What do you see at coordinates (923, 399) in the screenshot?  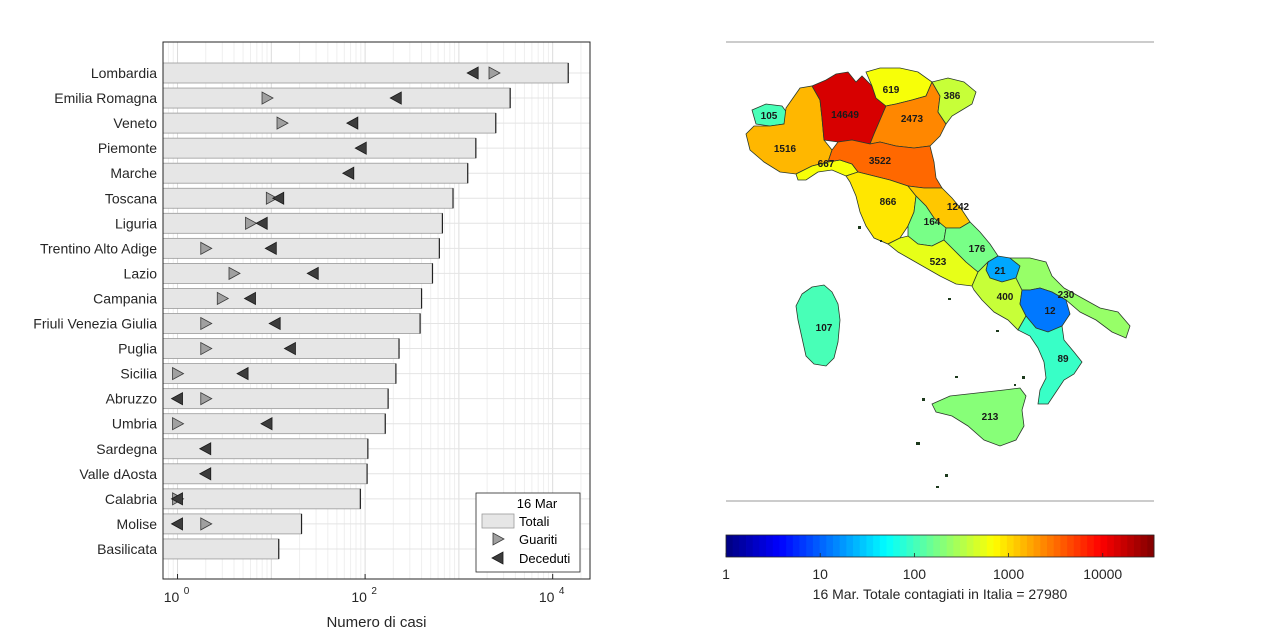 I see `island-egadi` at bounding box center [923, 399].